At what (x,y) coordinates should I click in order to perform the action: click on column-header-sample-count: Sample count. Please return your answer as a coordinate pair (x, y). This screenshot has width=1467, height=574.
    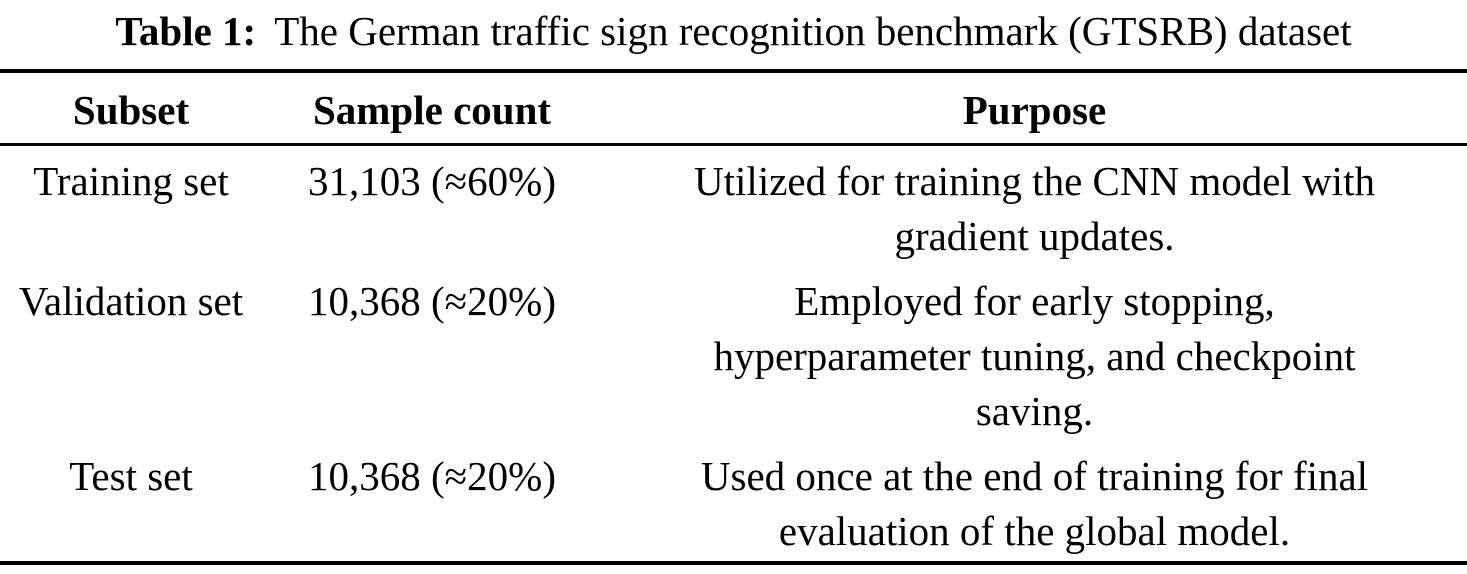
    Looking at the image, I should click on (432, 108).